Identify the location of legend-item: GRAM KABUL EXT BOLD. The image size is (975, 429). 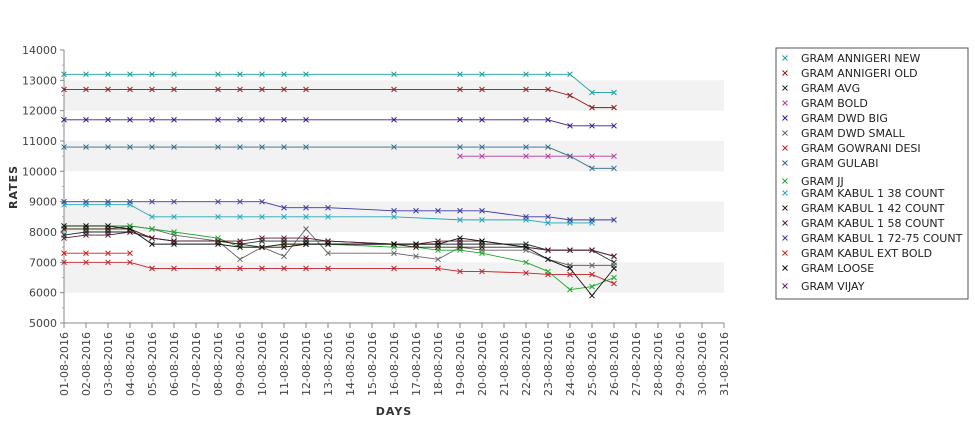
(857, 253).